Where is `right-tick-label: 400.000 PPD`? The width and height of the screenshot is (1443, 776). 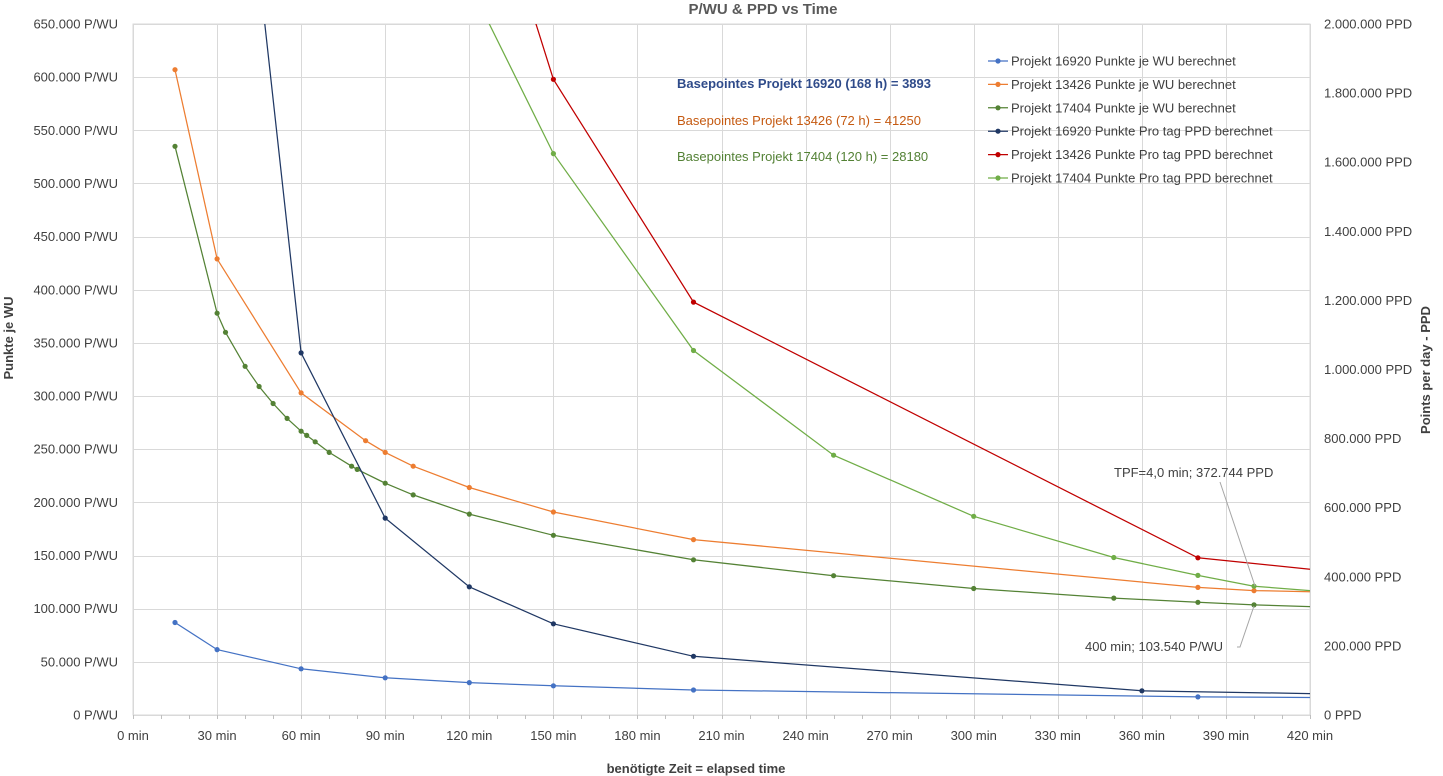 right-tick-label: 400.000 PPD is located at coordinates (1362, 576).